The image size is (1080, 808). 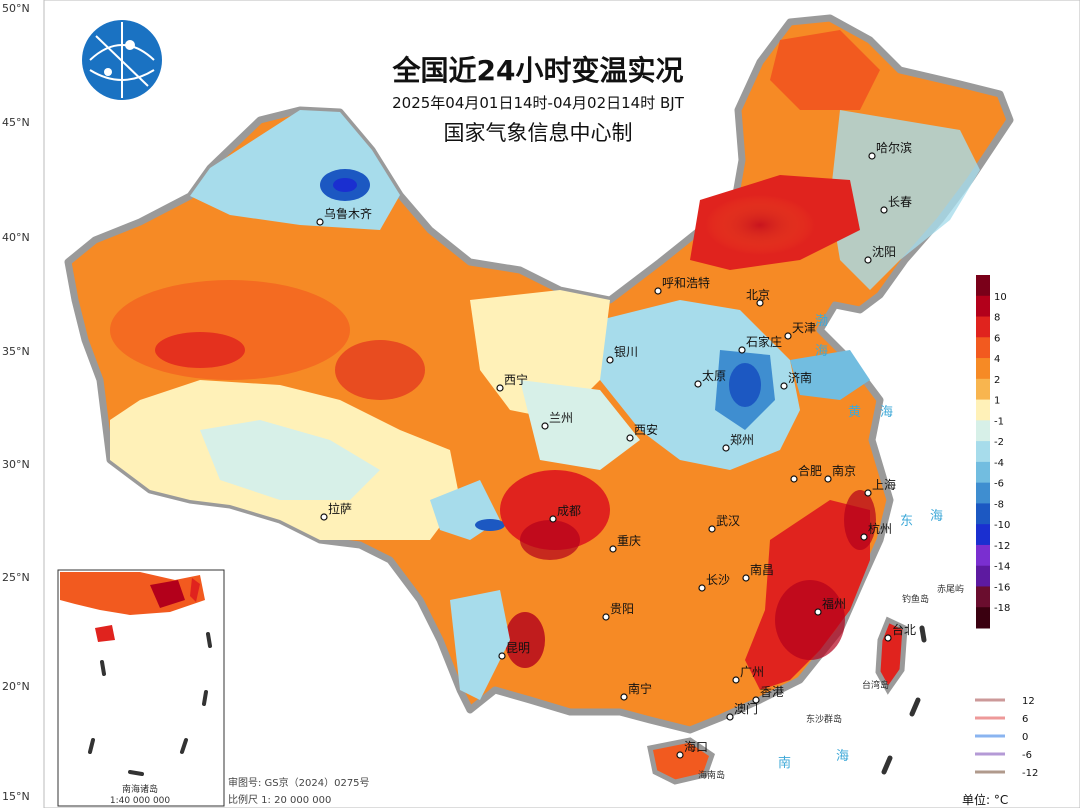 I want to click on city-marker: 郑州, so click(x=738, y=442).